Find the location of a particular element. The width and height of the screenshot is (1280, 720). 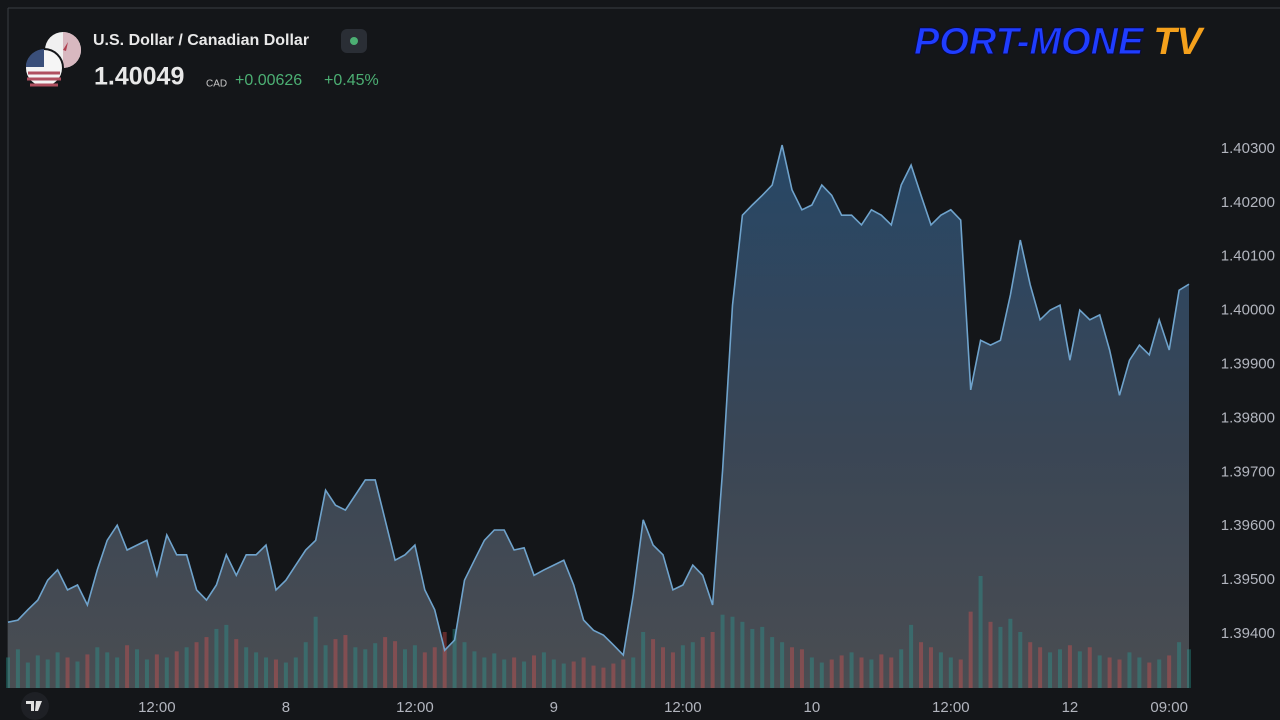

y-tick-label: 1.39900 is located at coordinates (1248, 364).